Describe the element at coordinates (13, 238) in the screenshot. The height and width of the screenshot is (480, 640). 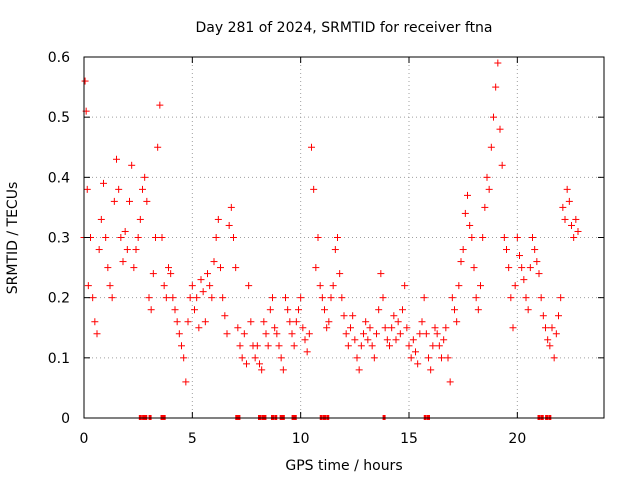
I see `y-axis-label: SRMTID / TECUs` at that location.